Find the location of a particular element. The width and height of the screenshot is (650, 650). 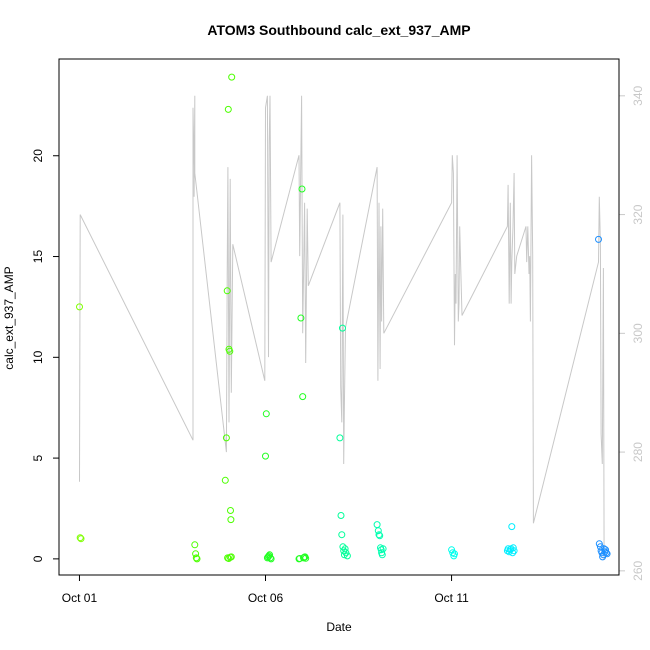

secondary-tick-label: 260 is located at coordinates (638, 571).